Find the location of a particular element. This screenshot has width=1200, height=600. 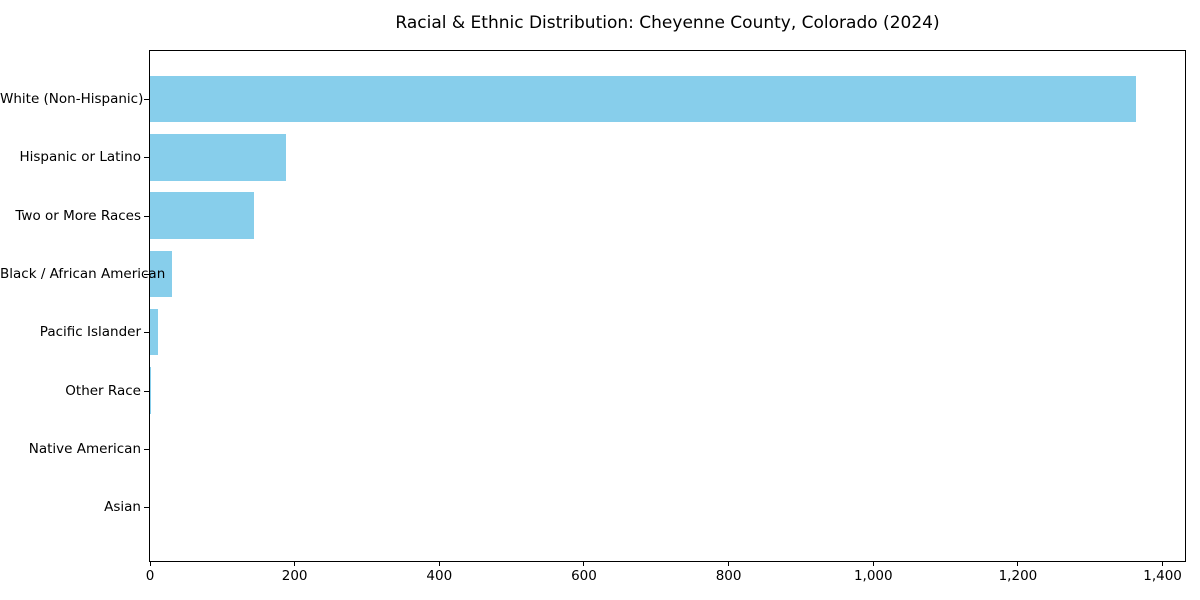

x-tick-label: 800 is located at coordinates (728, 576).